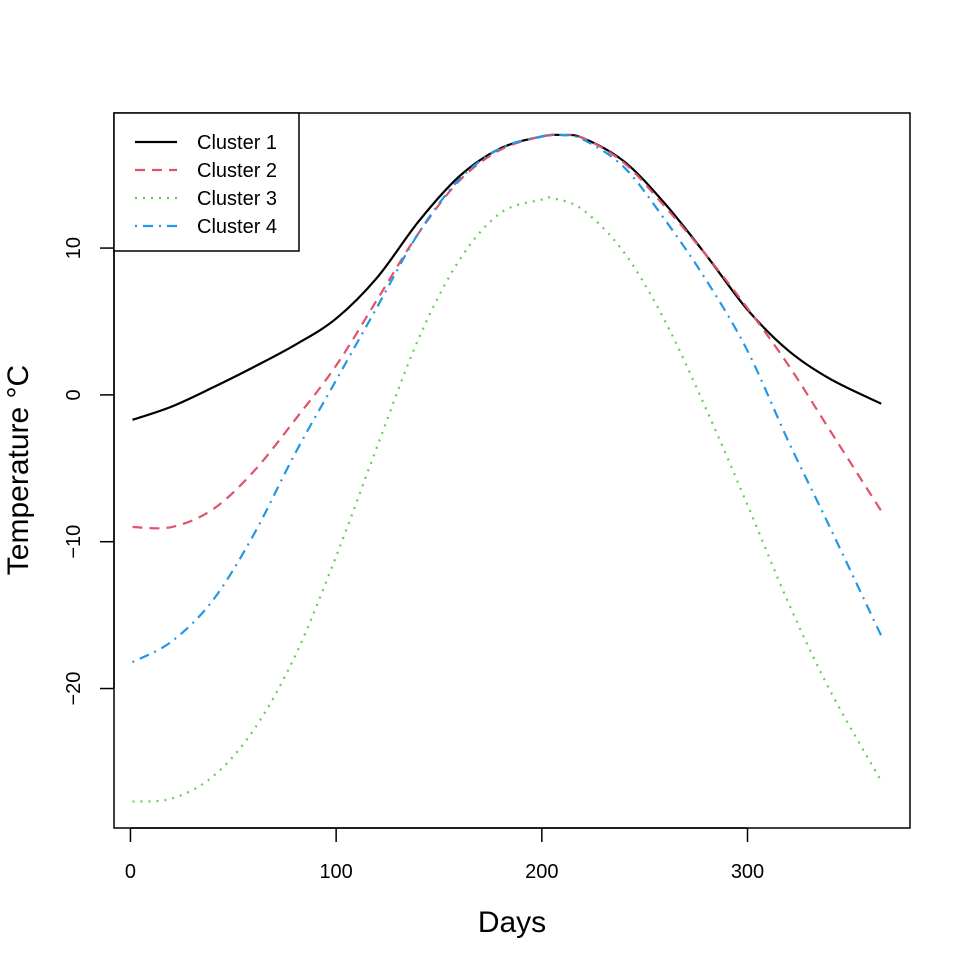  What do you see at coordinates (130, 872) in the screenshot?
I see `x-tick-label: 0` at bounding box center [130, 872].